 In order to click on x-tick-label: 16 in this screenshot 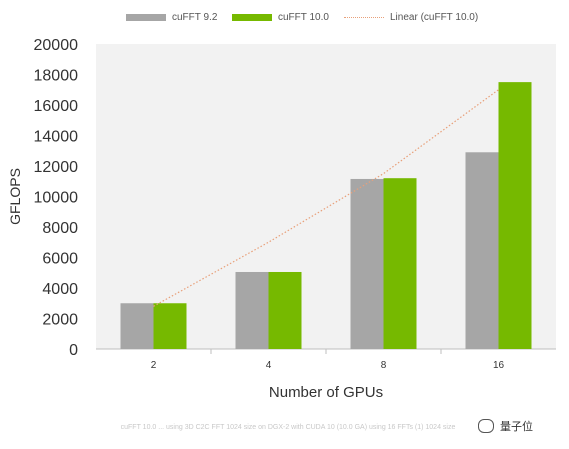, I will do `click(499, 365)`.